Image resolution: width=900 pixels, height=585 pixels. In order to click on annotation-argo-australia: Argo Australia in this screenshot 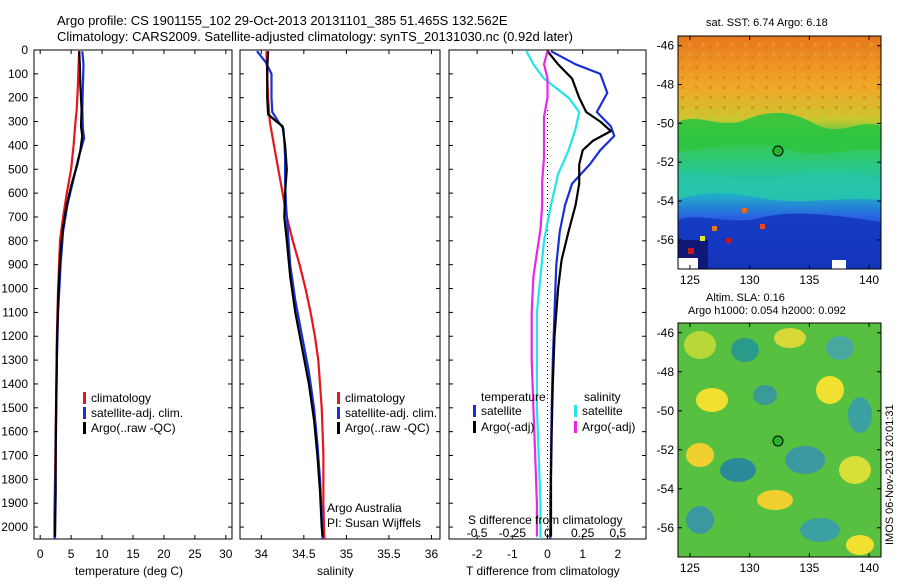, I will do `click(364, 508)`.